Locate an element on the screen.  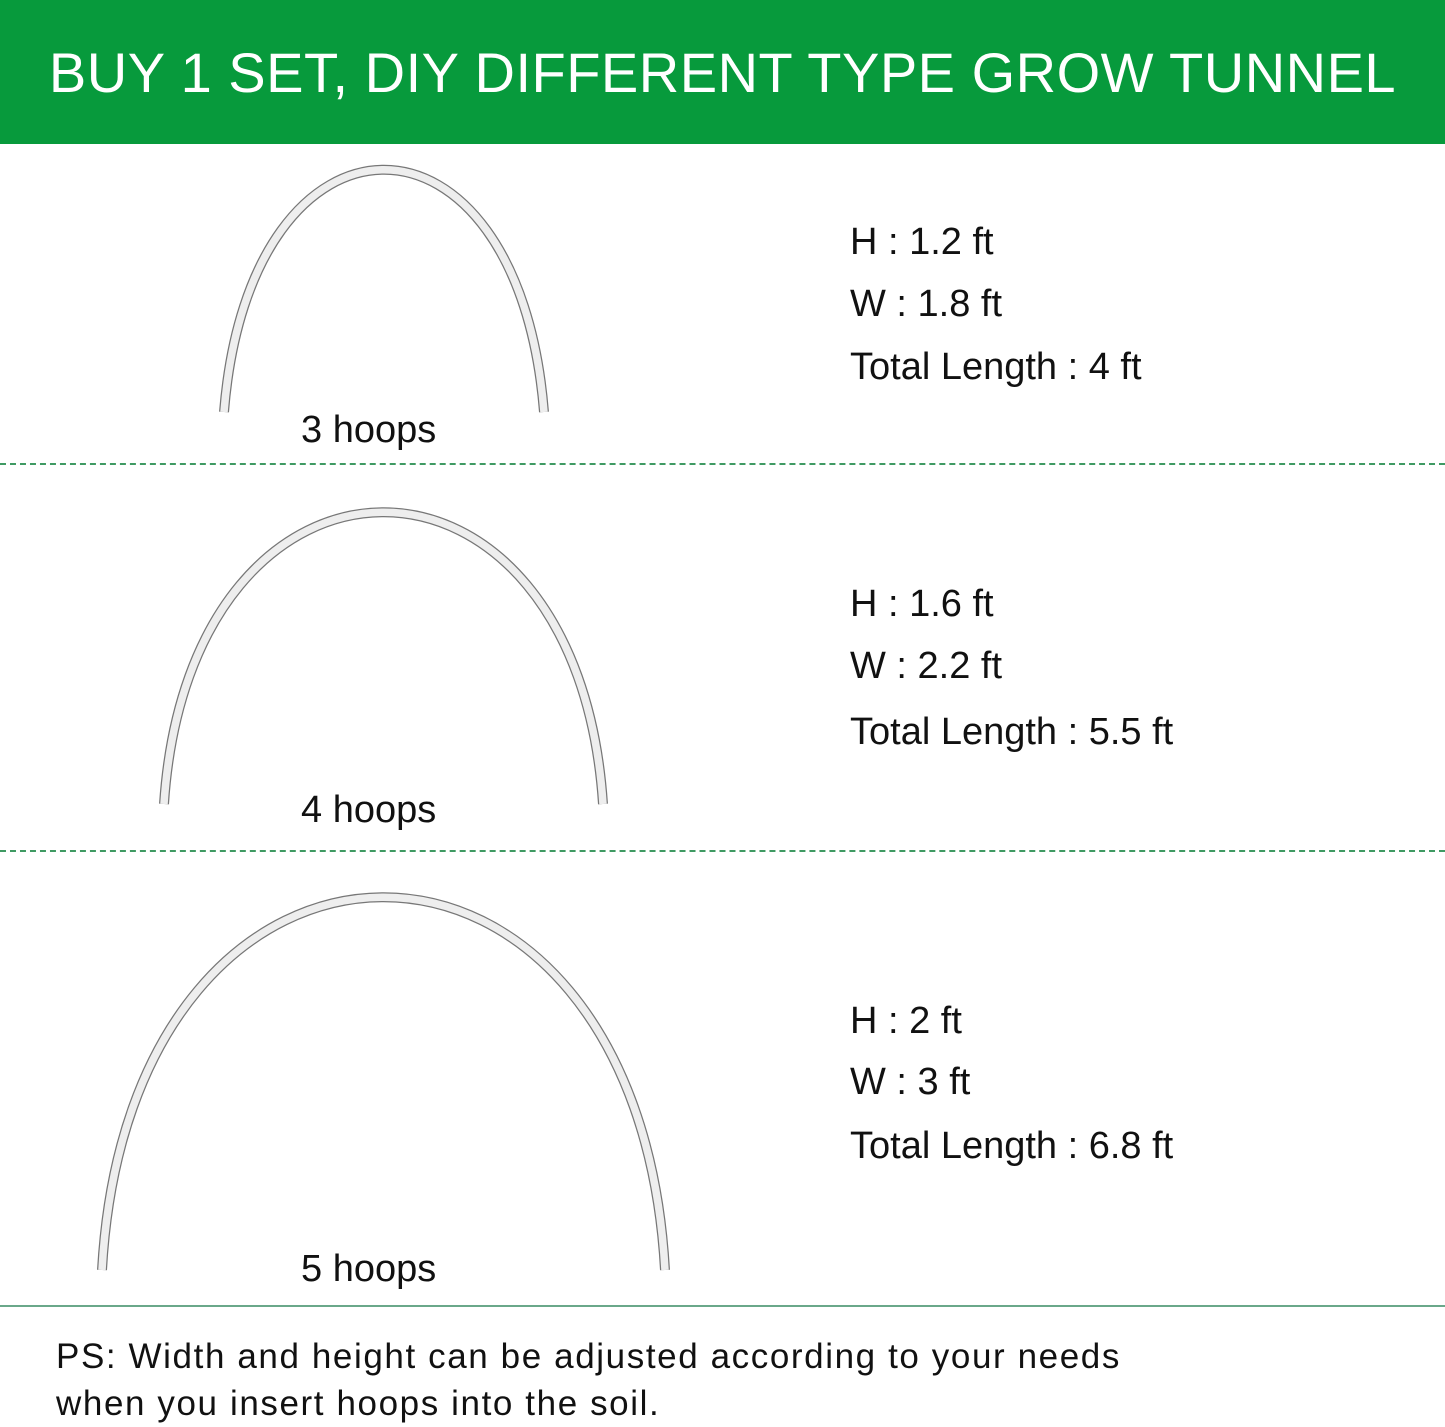
footer-divider is located at coordinates (722, 1306).